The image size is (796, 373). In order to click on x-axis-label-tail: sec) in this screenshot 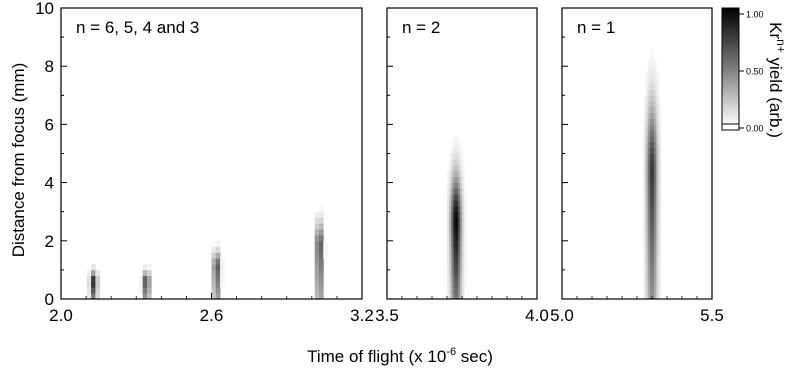, I will do `click(474, 356)`.